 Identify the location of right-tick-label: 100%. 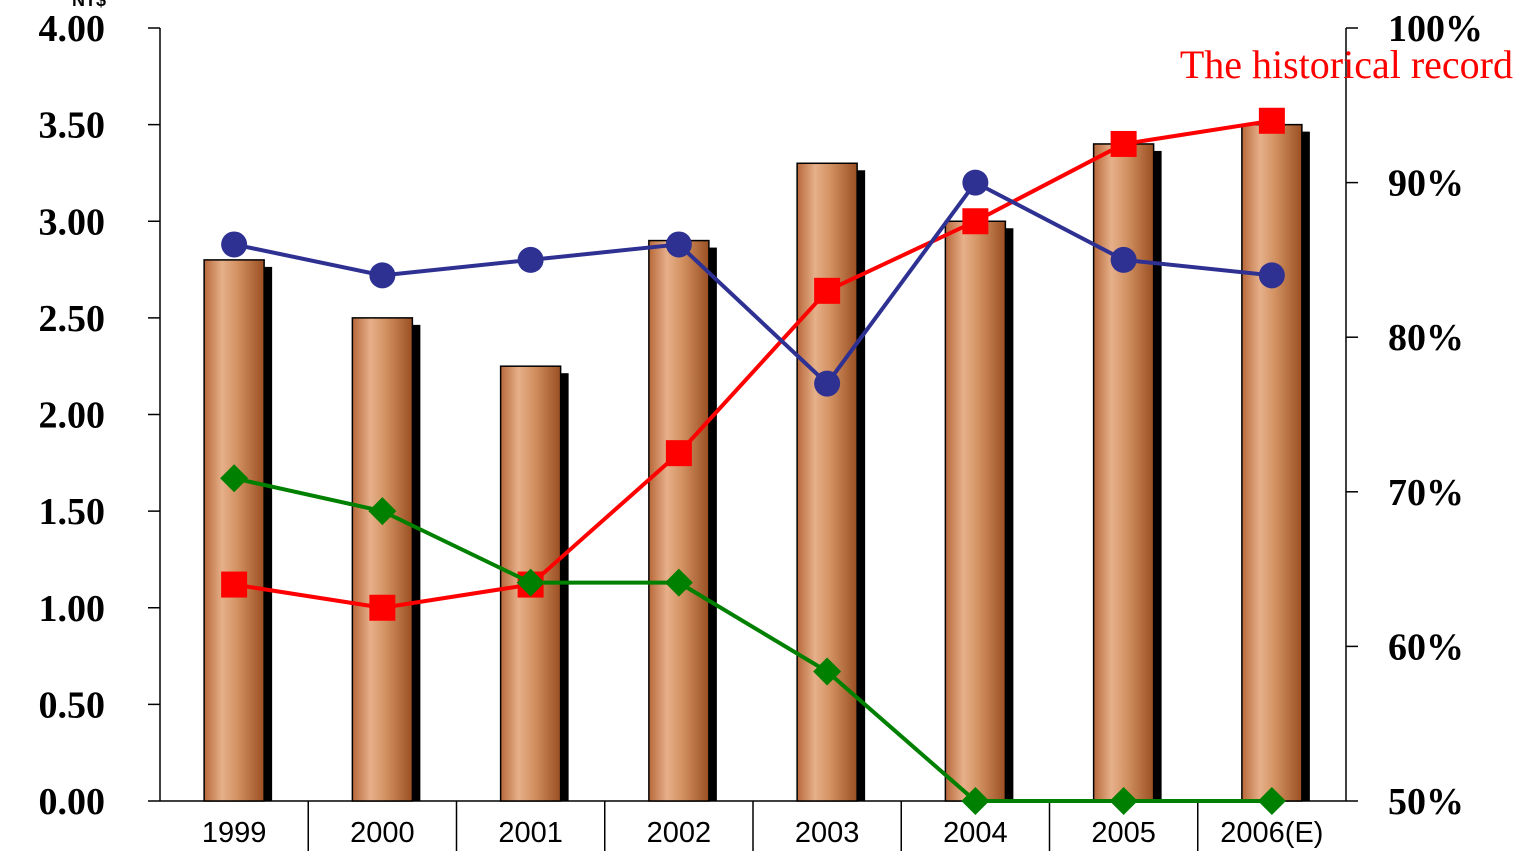
(1435, 29).